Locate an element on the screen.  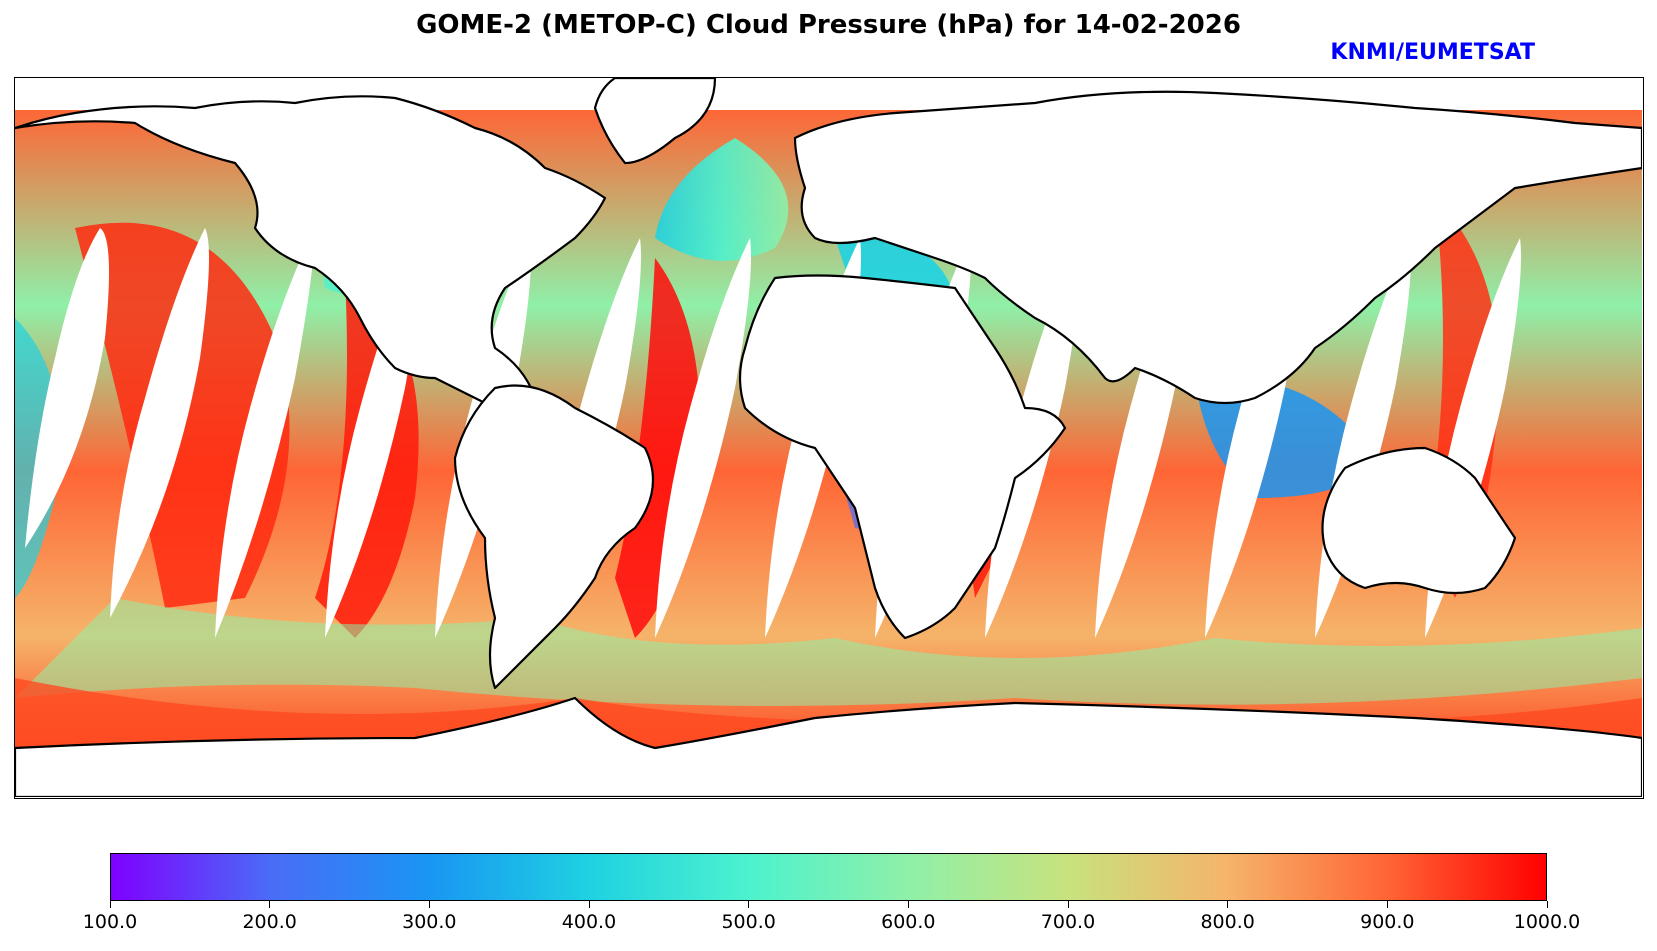
greenland-coastline is located at coordinates (655, 121).